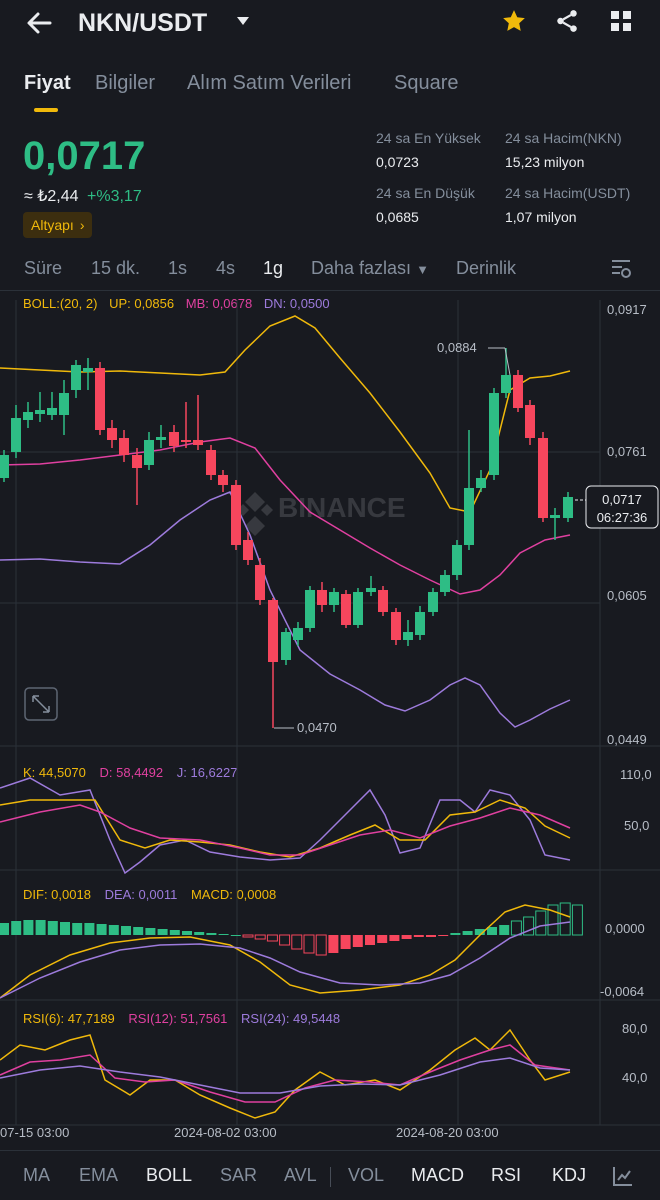 The height and width of the screenshot is (1200, 660). Describe the element at coordinates (569, 1175) in the screenshot. I see `ind-tab-kdj: KDJ` at that location.